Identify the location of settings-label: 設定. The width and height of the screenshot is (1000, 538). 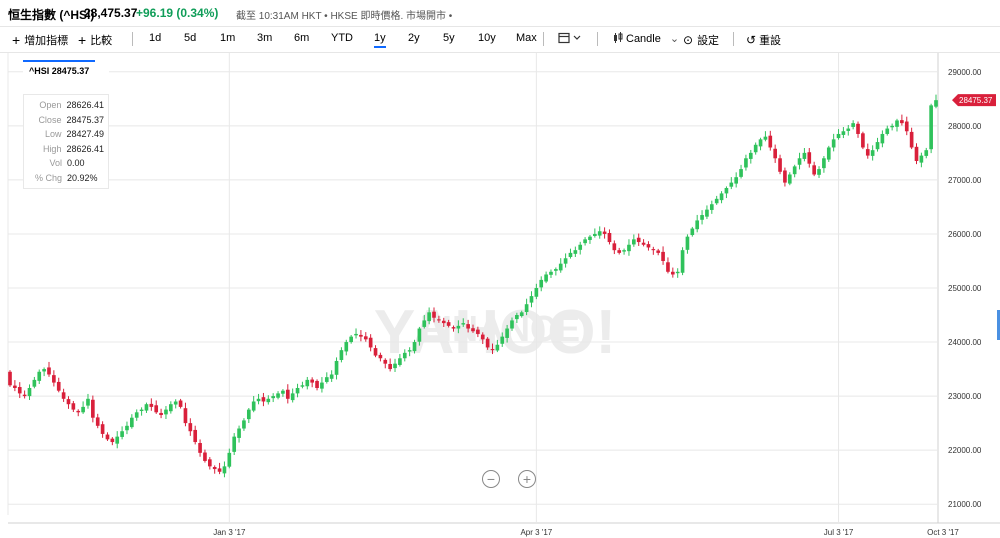
(708, 41).